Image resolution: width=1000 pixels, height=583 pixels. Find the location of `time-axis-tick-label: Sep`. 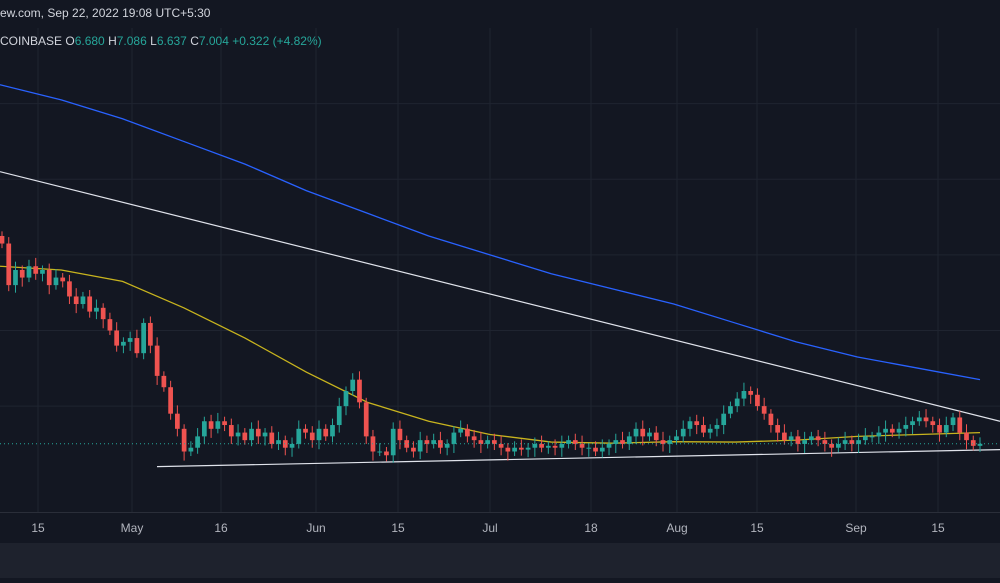

time-axis-tick-label: Sep is located at coordinates (856, 528).